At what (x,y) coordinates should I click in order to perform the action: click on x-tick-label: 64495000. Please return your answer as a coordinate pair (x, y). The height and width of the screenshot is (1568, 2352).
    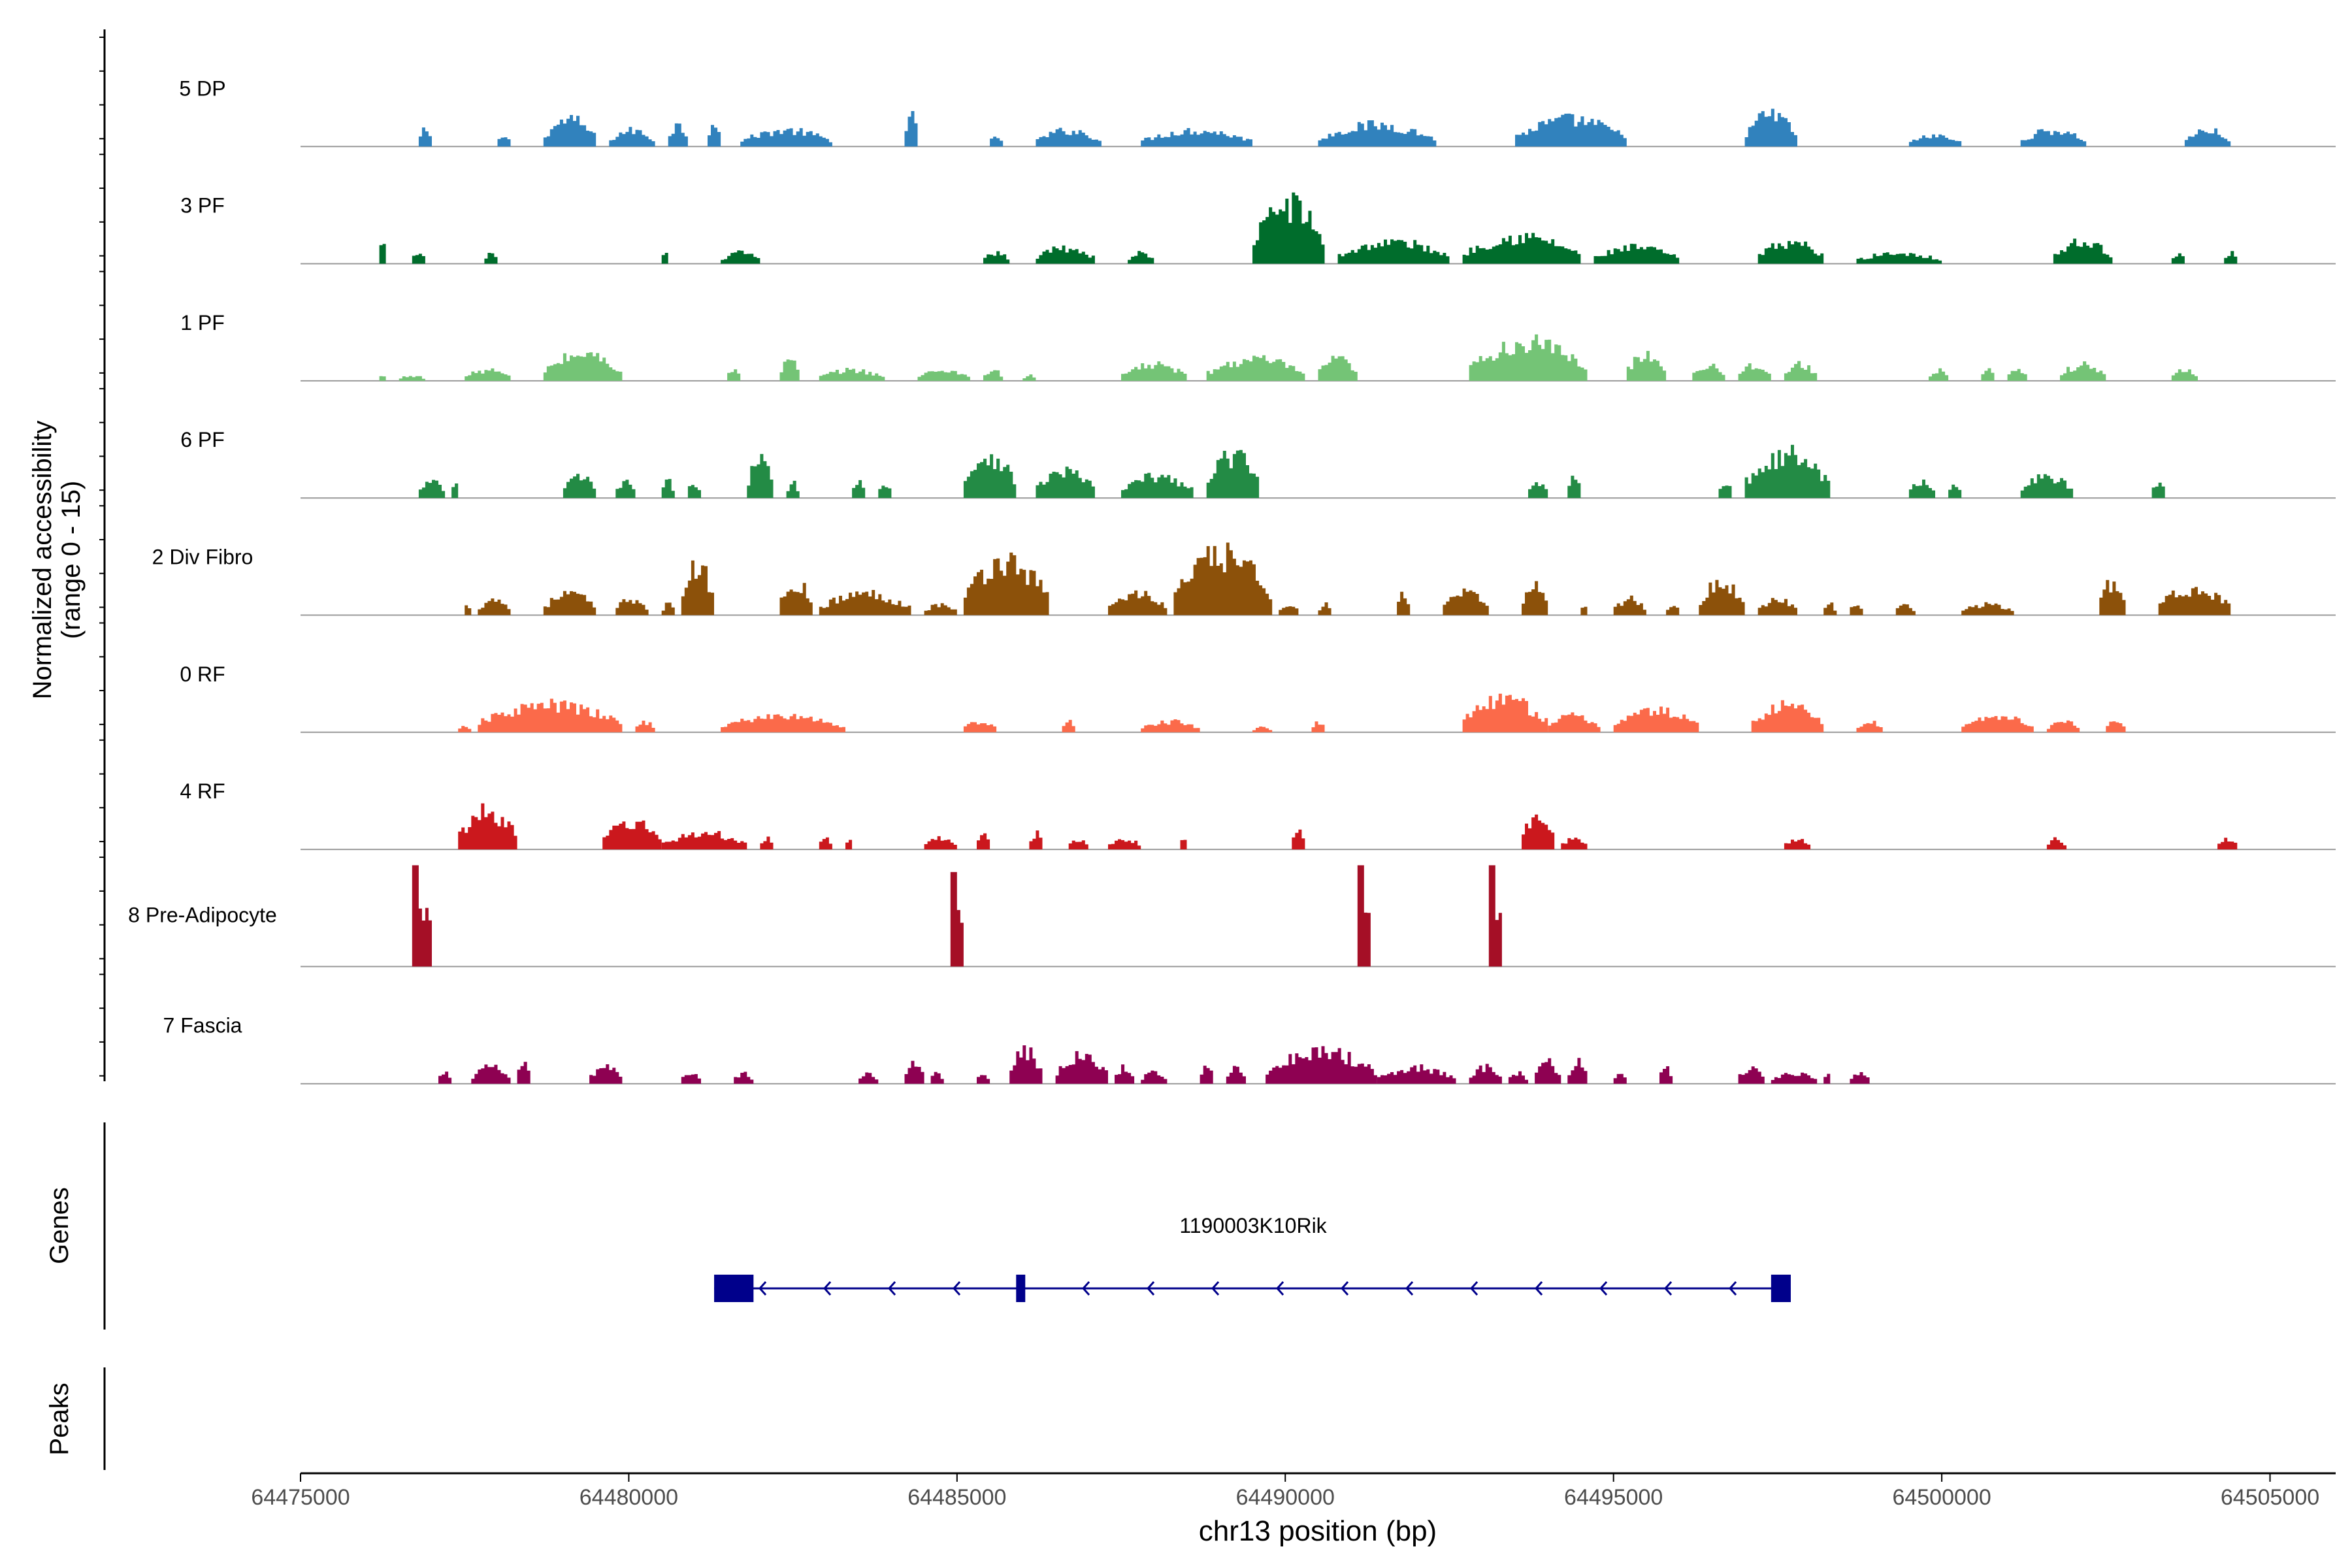
    Looking at the image, I should click on (1613, 1497).